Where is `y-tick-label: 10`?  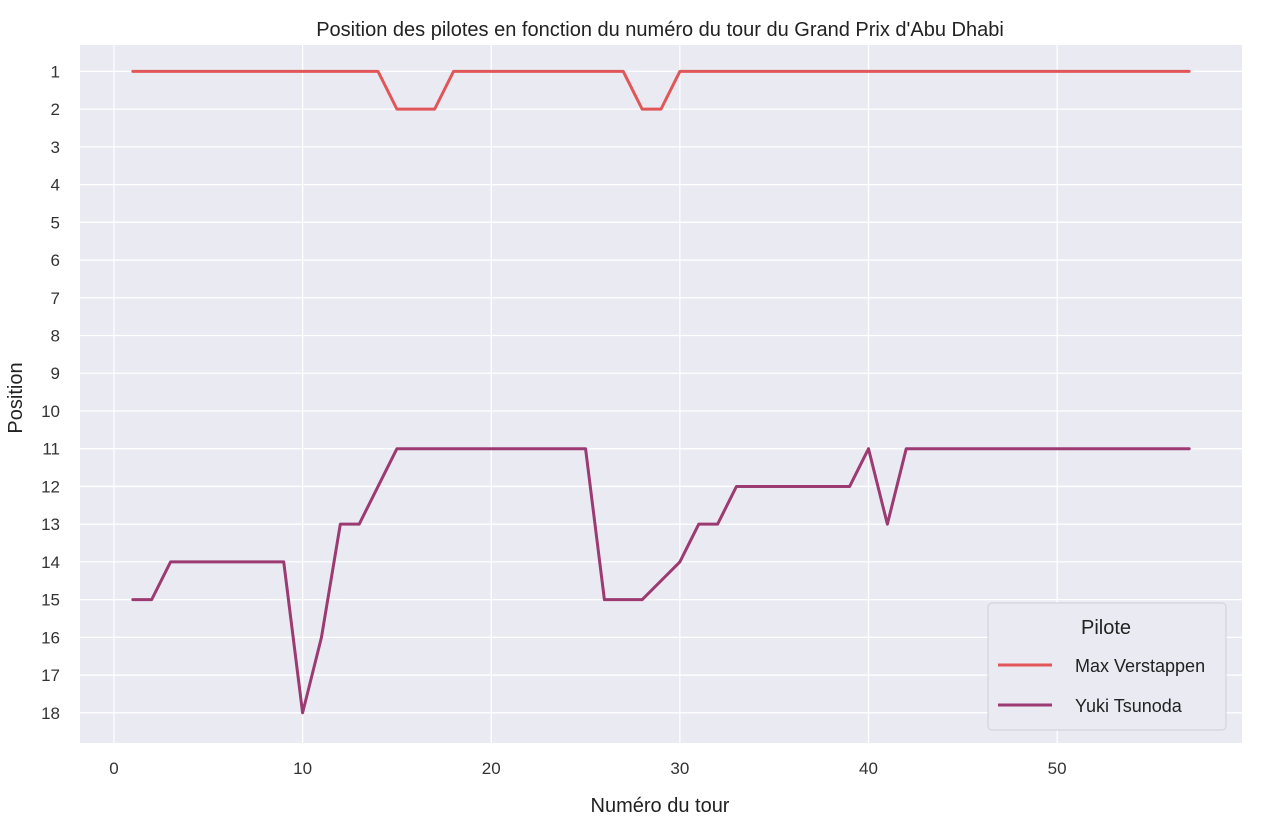
y-tick-label: 10 is located at coordinates (50, 411).